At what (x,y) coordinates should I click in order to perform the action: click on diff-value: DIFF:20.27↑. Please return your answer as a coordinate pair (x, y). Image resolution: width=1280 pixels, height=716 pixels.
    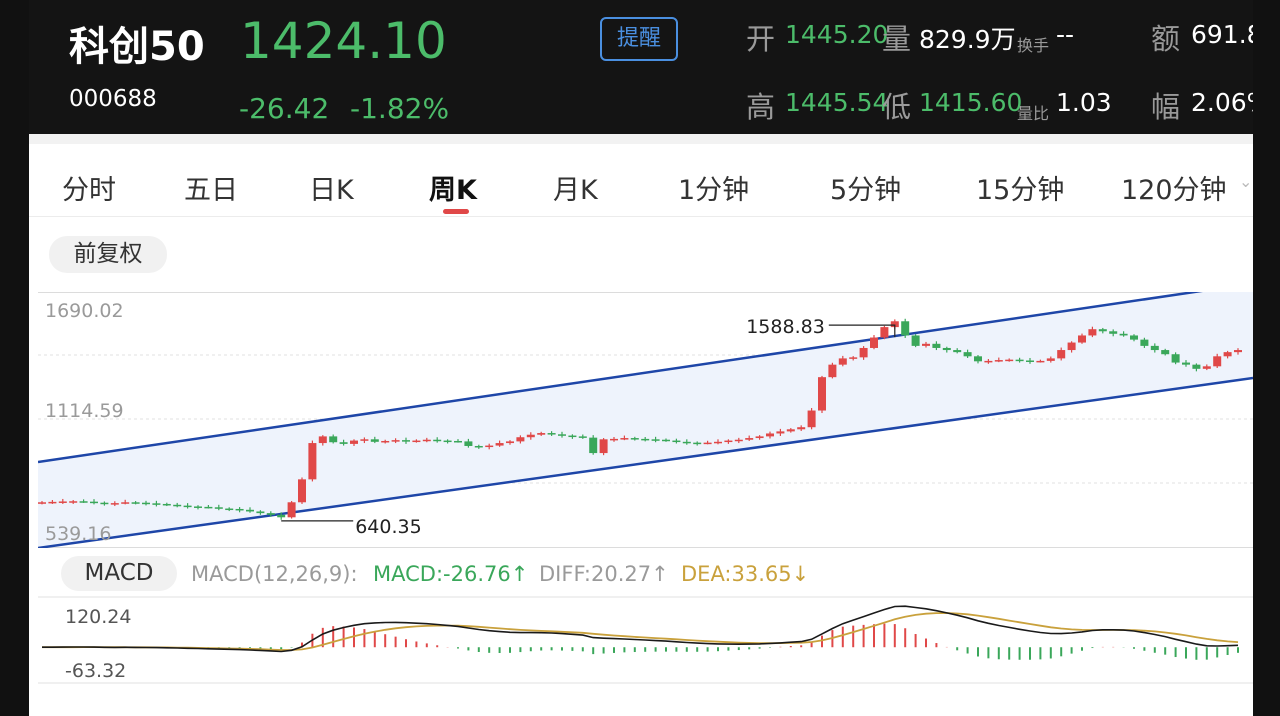
    Looking at the image, I should click on (604, 574).